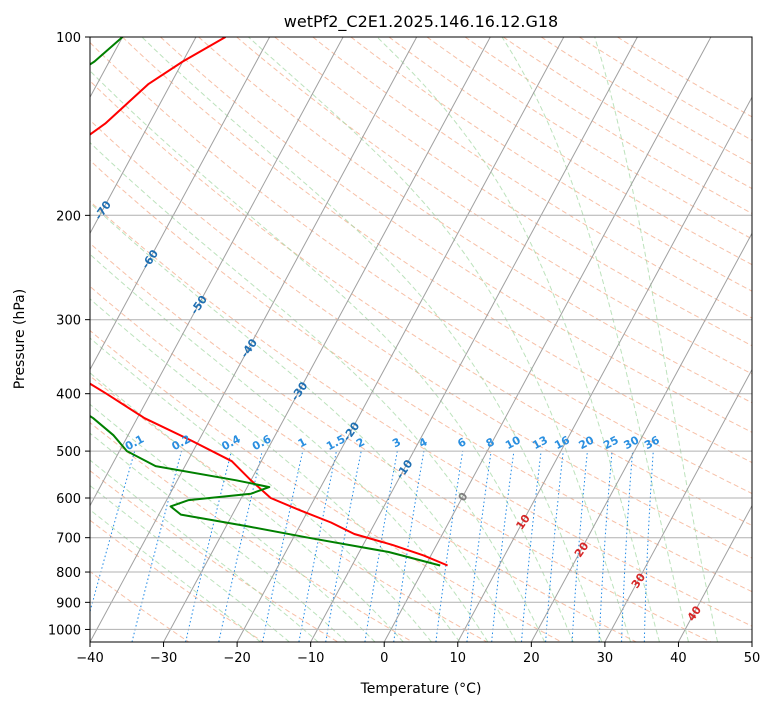 The width and height of the screenshot is (775, 708). I want to click on x-tick-label: 50, so click(752, 658).